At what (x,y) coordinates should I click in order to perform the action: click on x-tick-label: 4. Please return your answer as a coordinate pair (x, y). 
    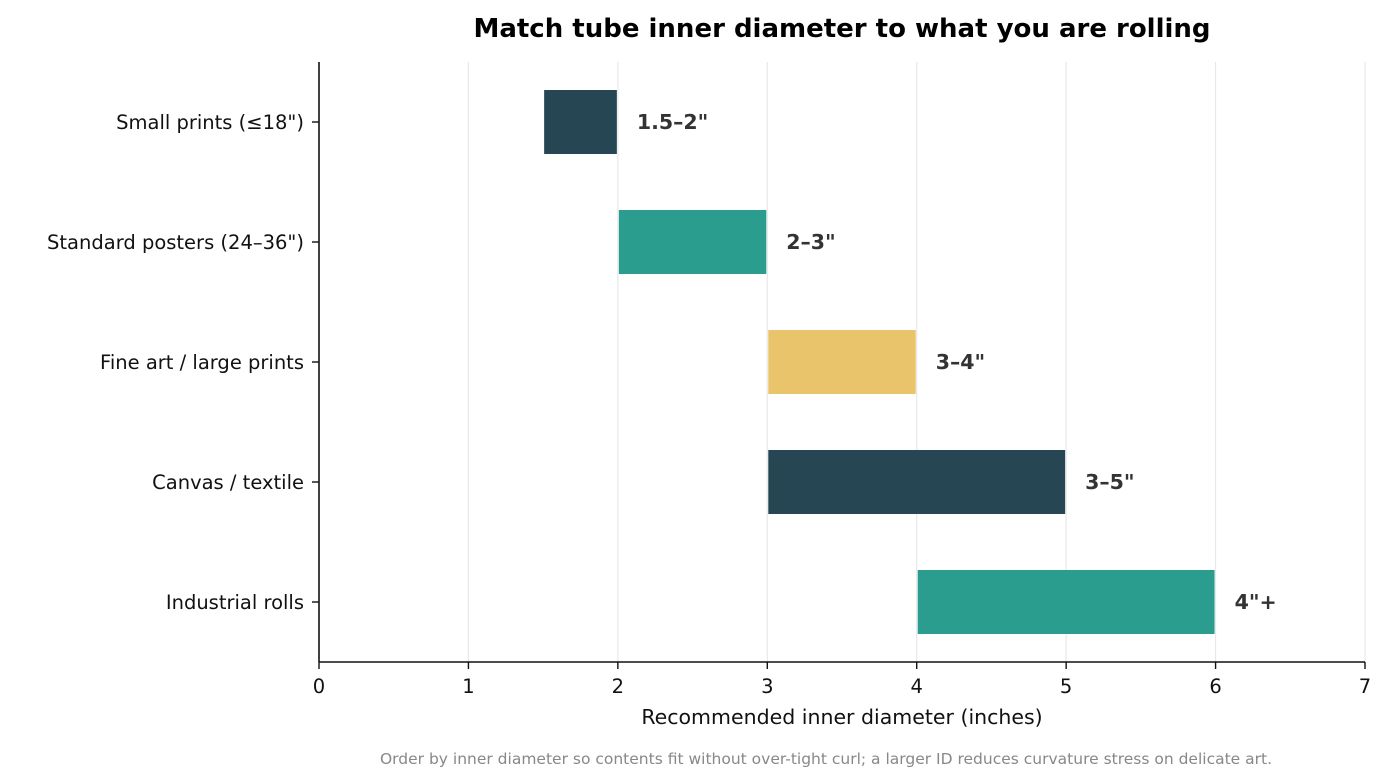
    Looking at the image, I should click on (917, 686).